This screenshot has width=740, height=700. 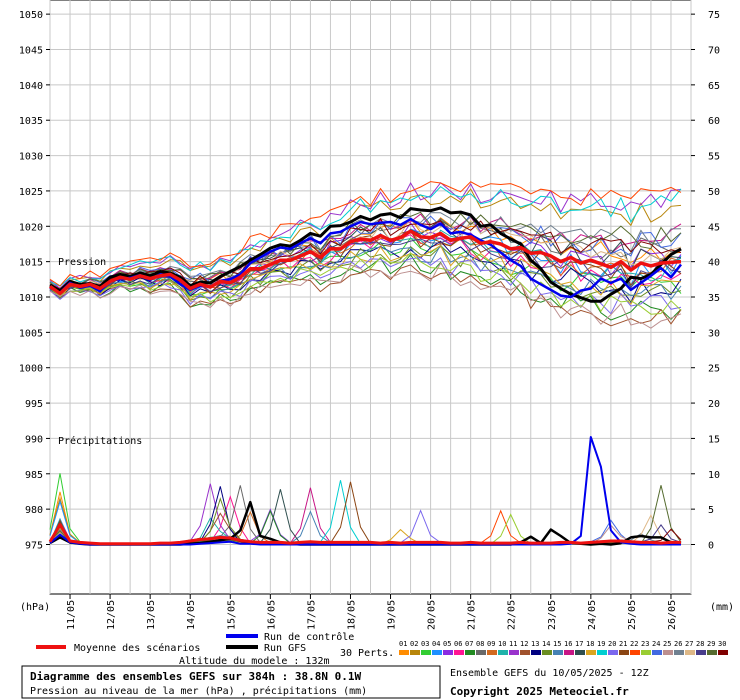 I want to click on right-tick-label: 40, so click(x=714, y=263).